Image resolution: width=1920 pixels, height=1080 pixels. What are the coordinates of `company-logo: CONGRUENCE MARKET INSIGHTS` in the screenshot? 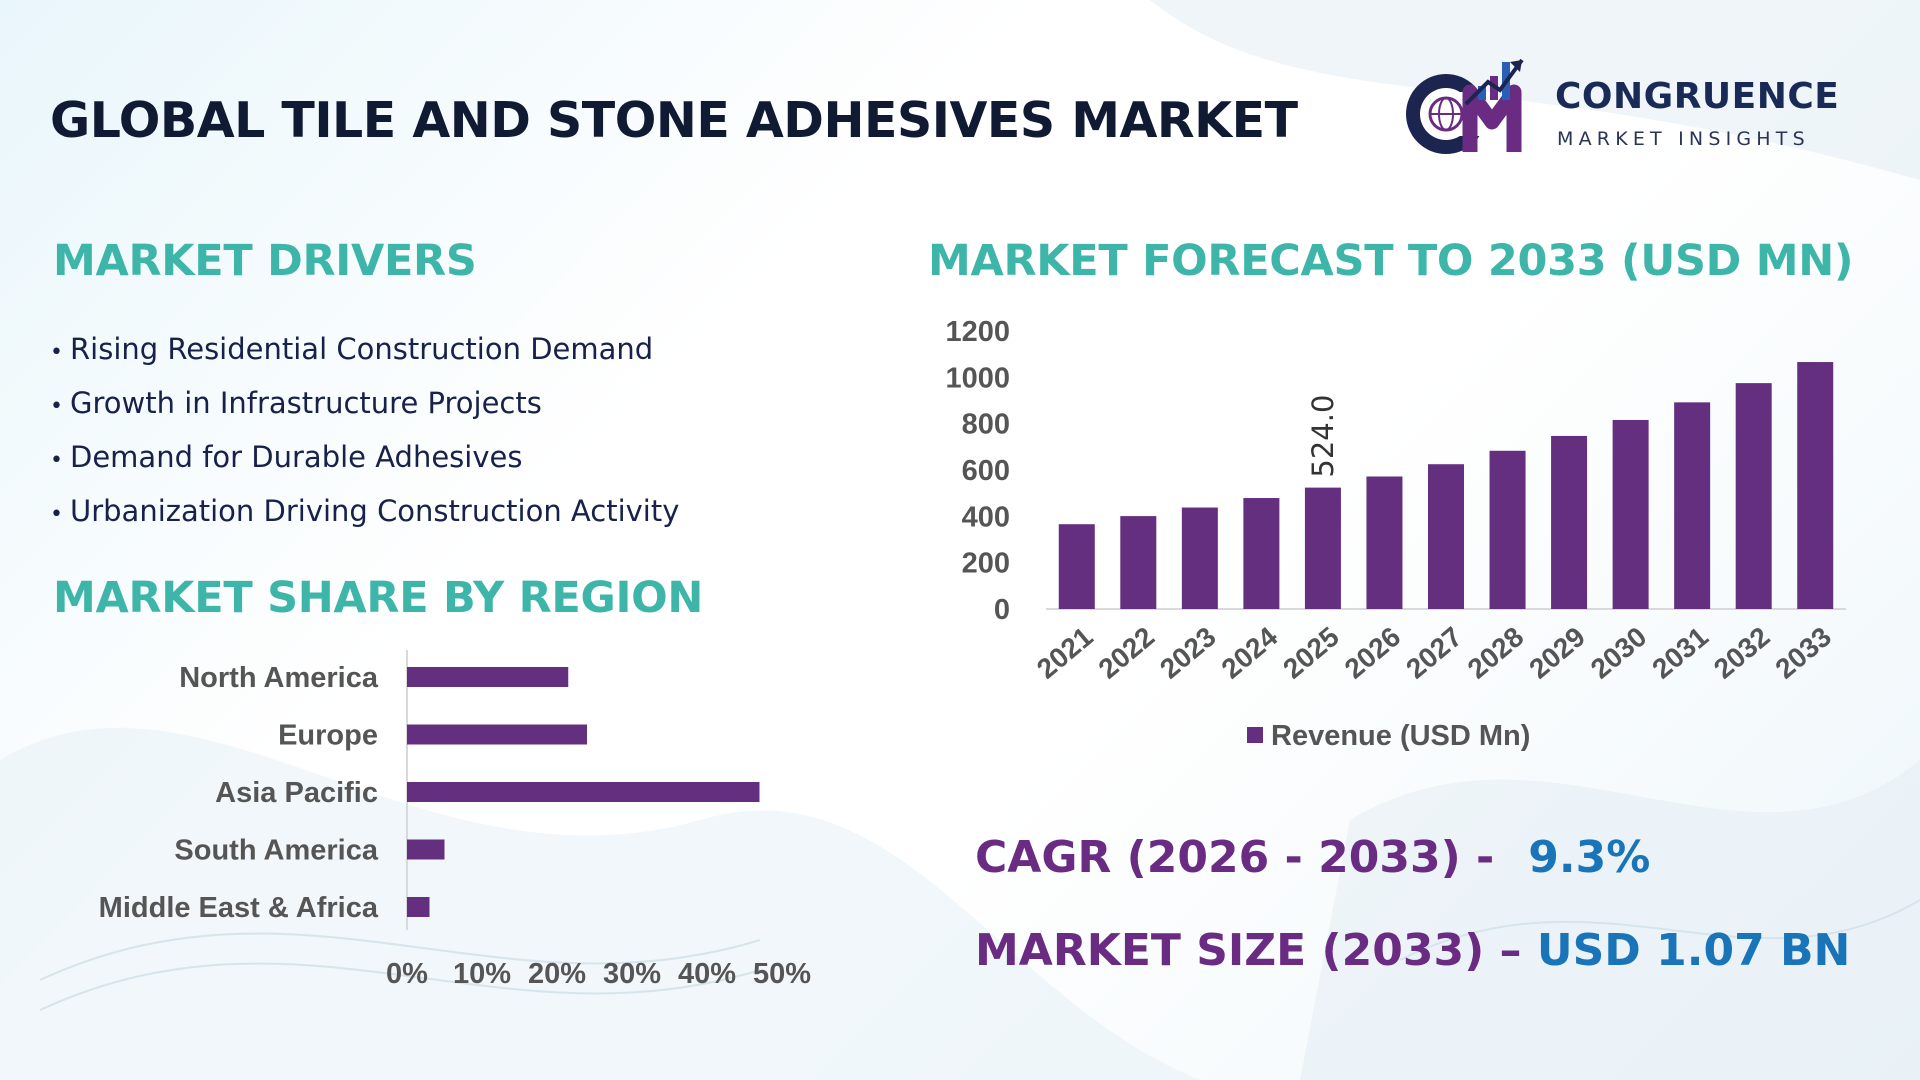 It's located at (1640, 107).